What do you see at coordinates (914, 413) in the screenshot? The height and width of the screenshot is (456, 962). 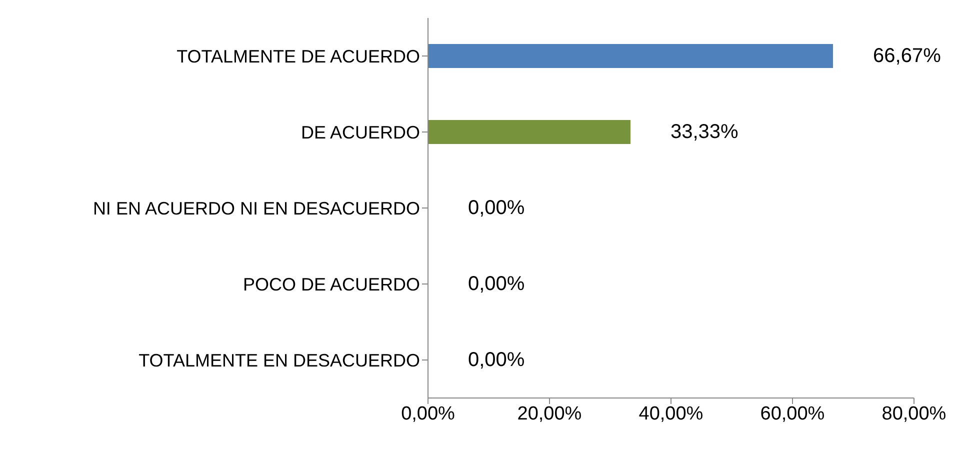 I see `x-tick-label: 80,00%` at bounding box center [914, 413].